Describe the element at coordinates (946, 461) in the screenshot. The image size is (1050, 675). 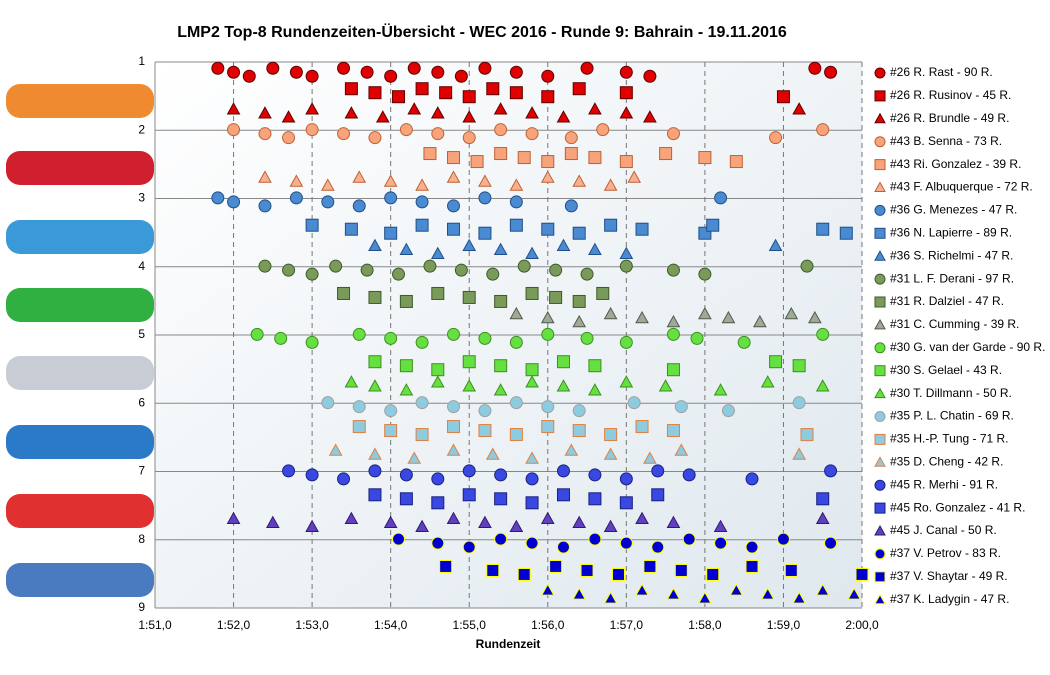
I see `legend-label: #35 D. Cheng - 42 R.` at that location.